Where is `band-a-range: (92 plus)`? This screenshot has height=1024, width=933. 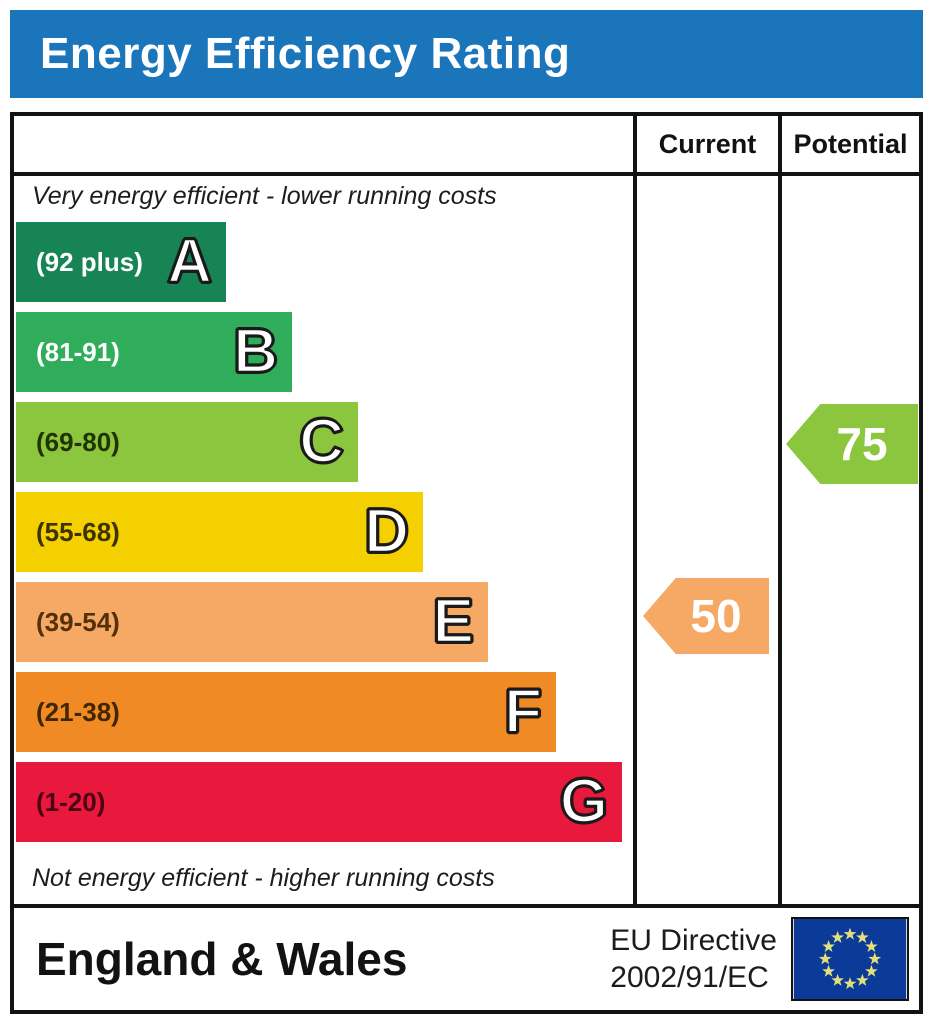 band-a-range: (92 plus) is located at coordinates (89, 261).